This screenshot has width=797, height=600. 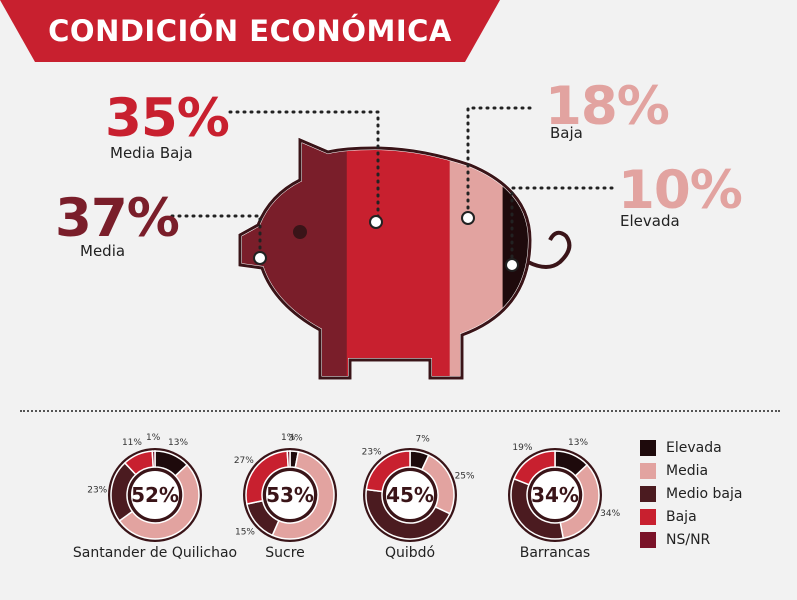 I want to click on page-title: CONDICIÓN ECONÓMICA, so click(x=250, y=31).